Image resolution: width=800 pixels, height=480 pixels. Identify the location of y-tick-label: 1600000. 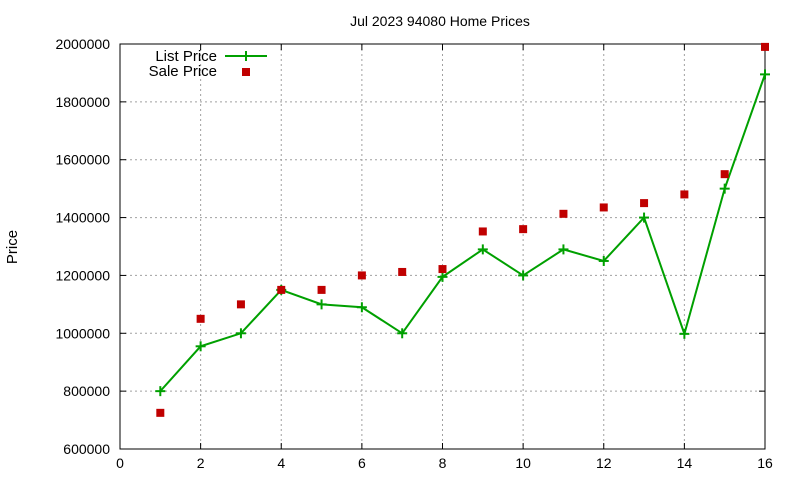
(82, 160).